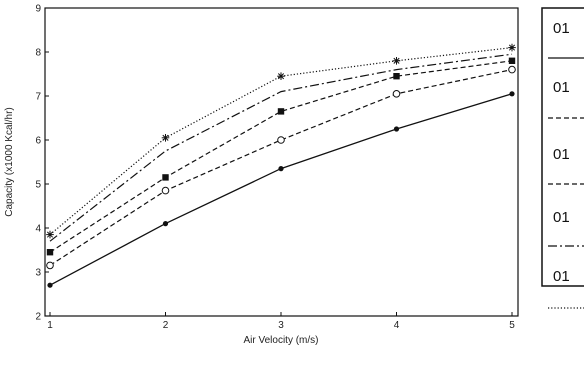  What do you see at coordinates (9, 162) in the screenshot?
I see `y-axis-title: Capacity (x1000 Kcal/hr)` at bounding box center [9, 162].